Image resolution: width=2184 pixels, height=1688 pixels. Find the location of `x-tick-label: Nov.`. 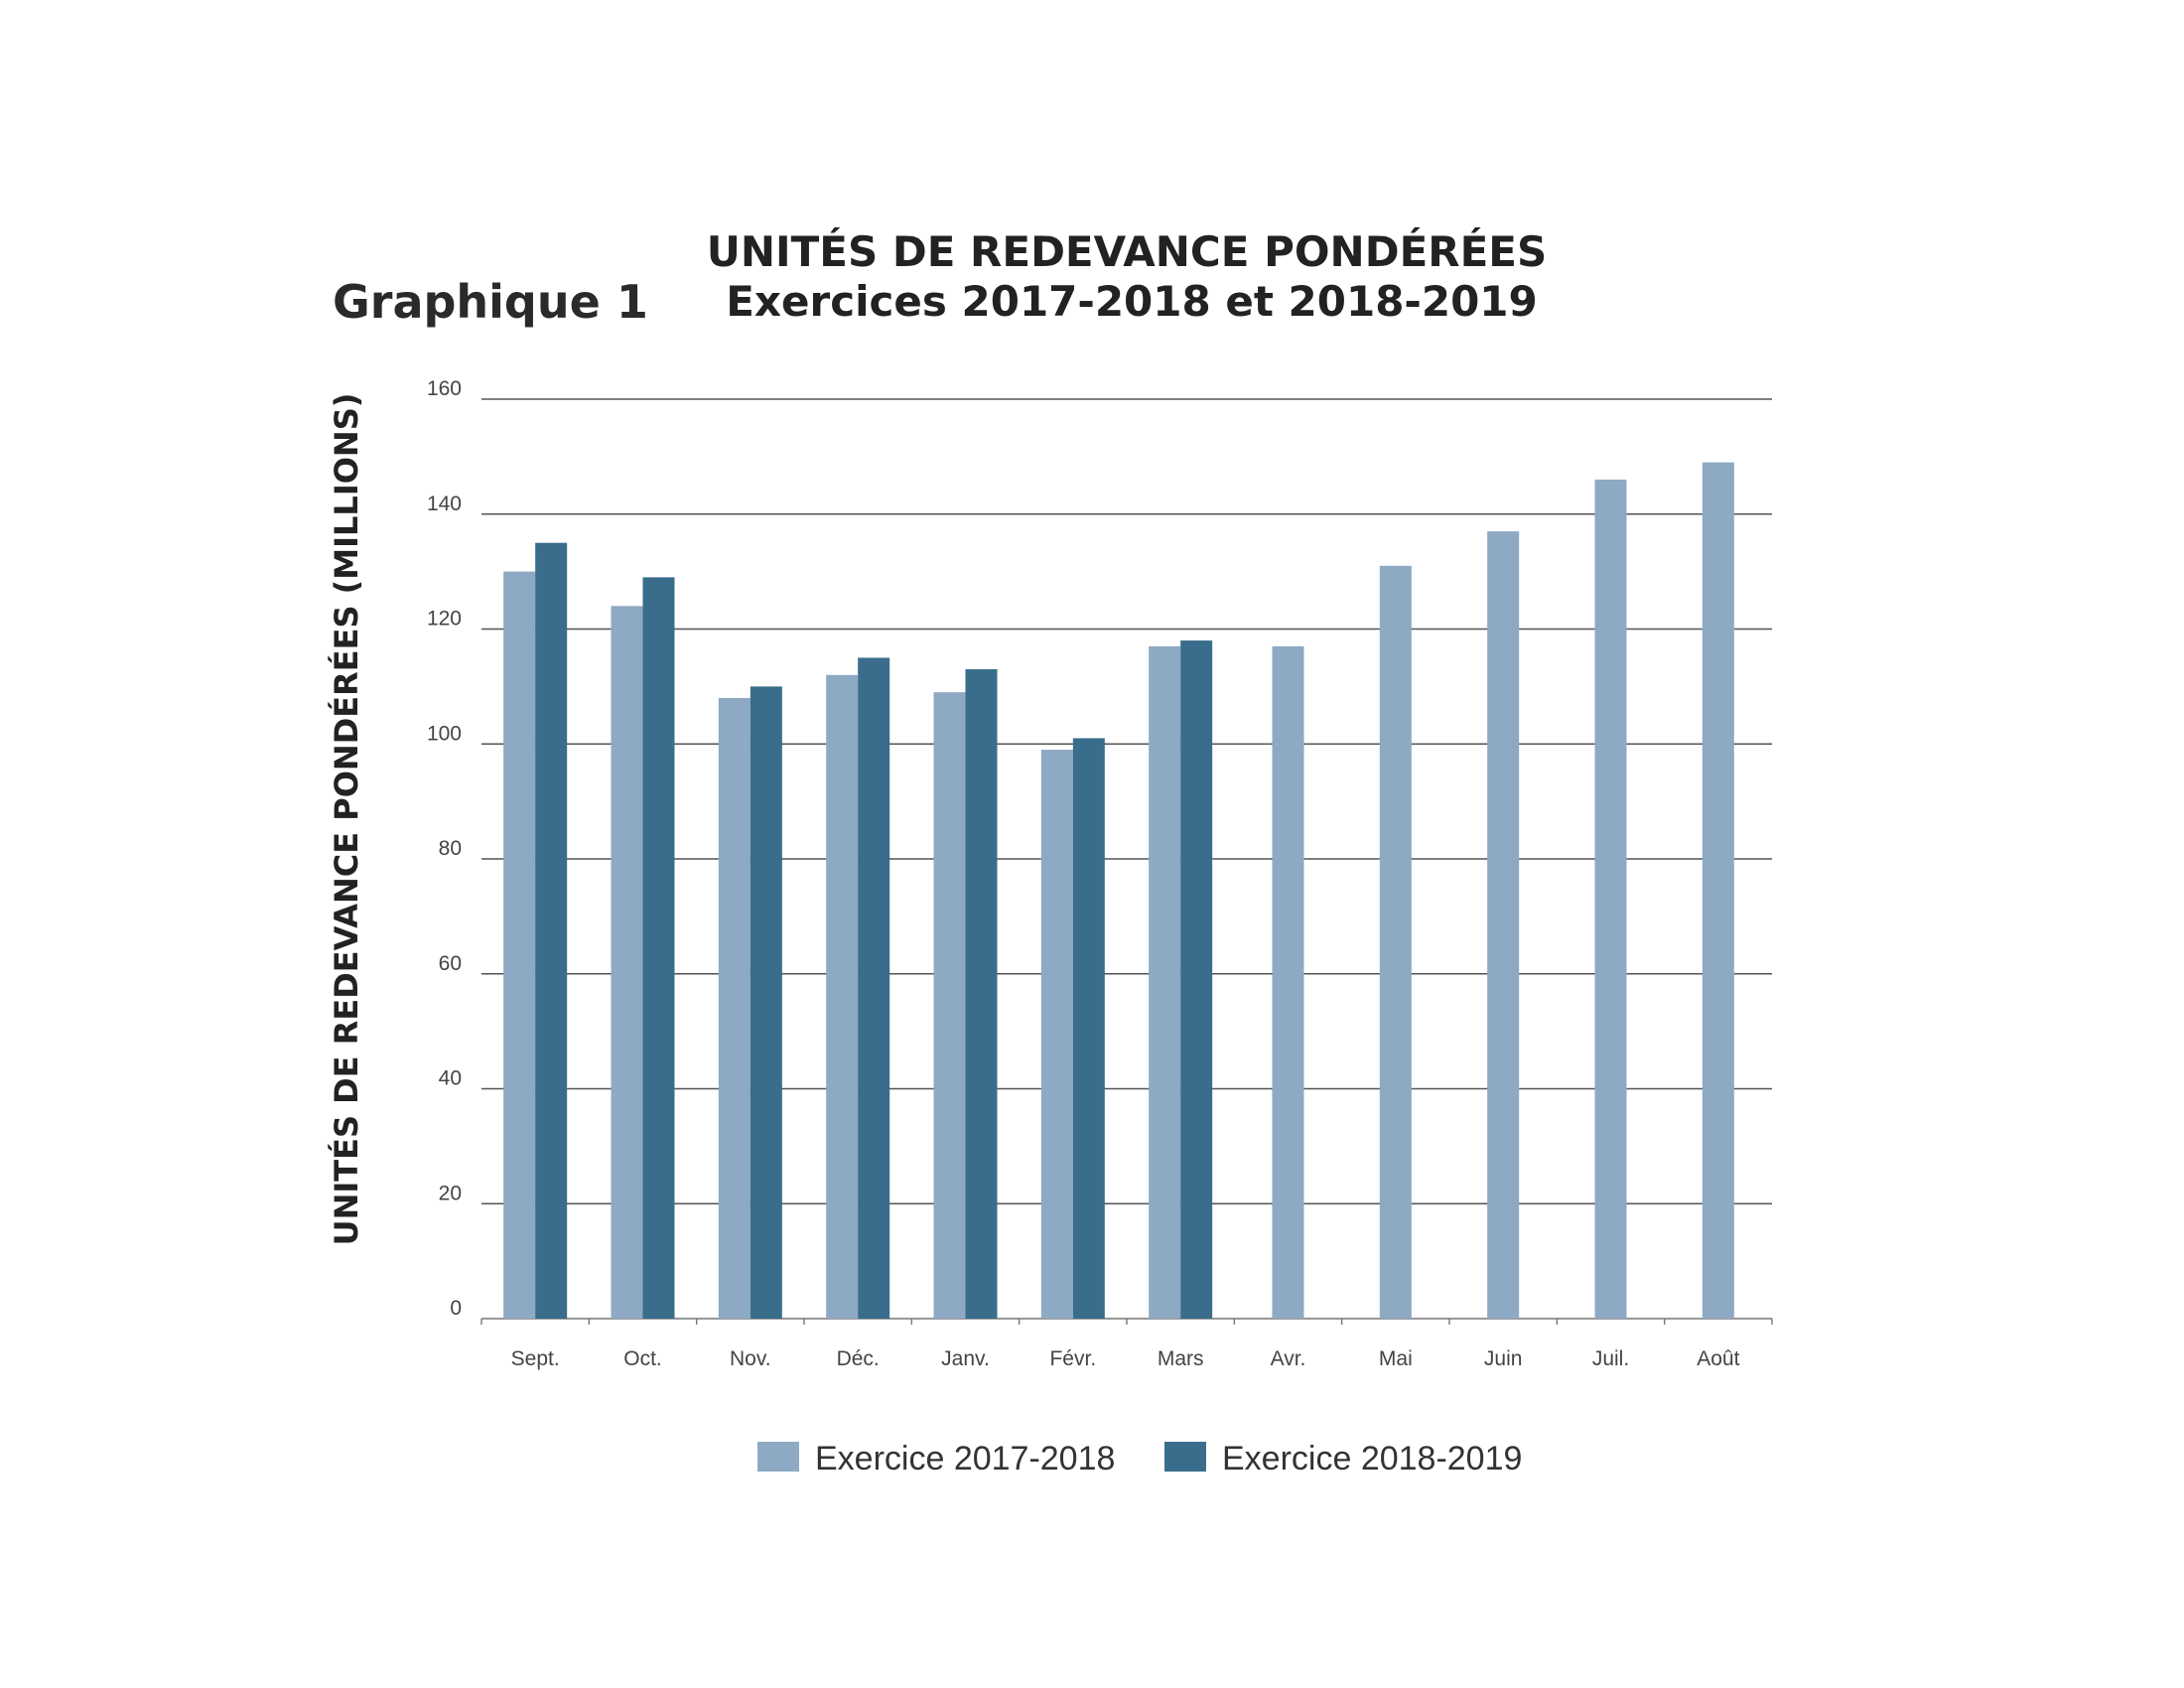

x-tick-label: Nov. is located at coordinates (750, 1358).